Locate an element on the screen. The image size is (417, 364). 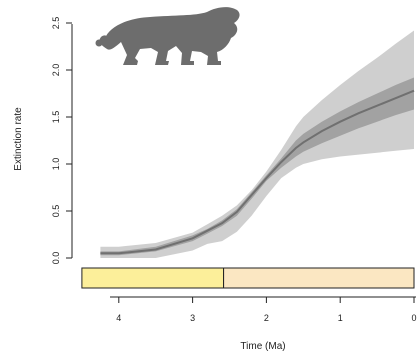
lion-silhouette-icon is located at coordinates (167, 36).